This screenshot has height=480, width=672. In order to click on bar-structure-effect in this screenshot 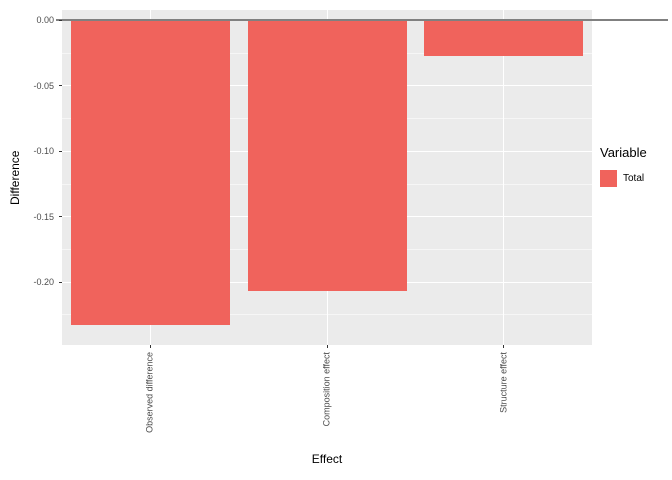, I will do `click(504, 38)`.